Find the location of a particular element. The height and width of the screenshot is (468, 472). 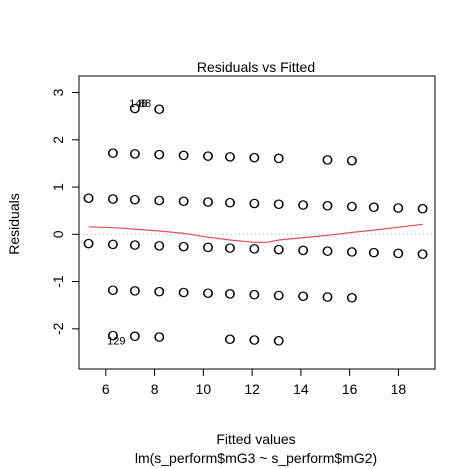

outlier-label: 129 is located at coordinates (116, 342).